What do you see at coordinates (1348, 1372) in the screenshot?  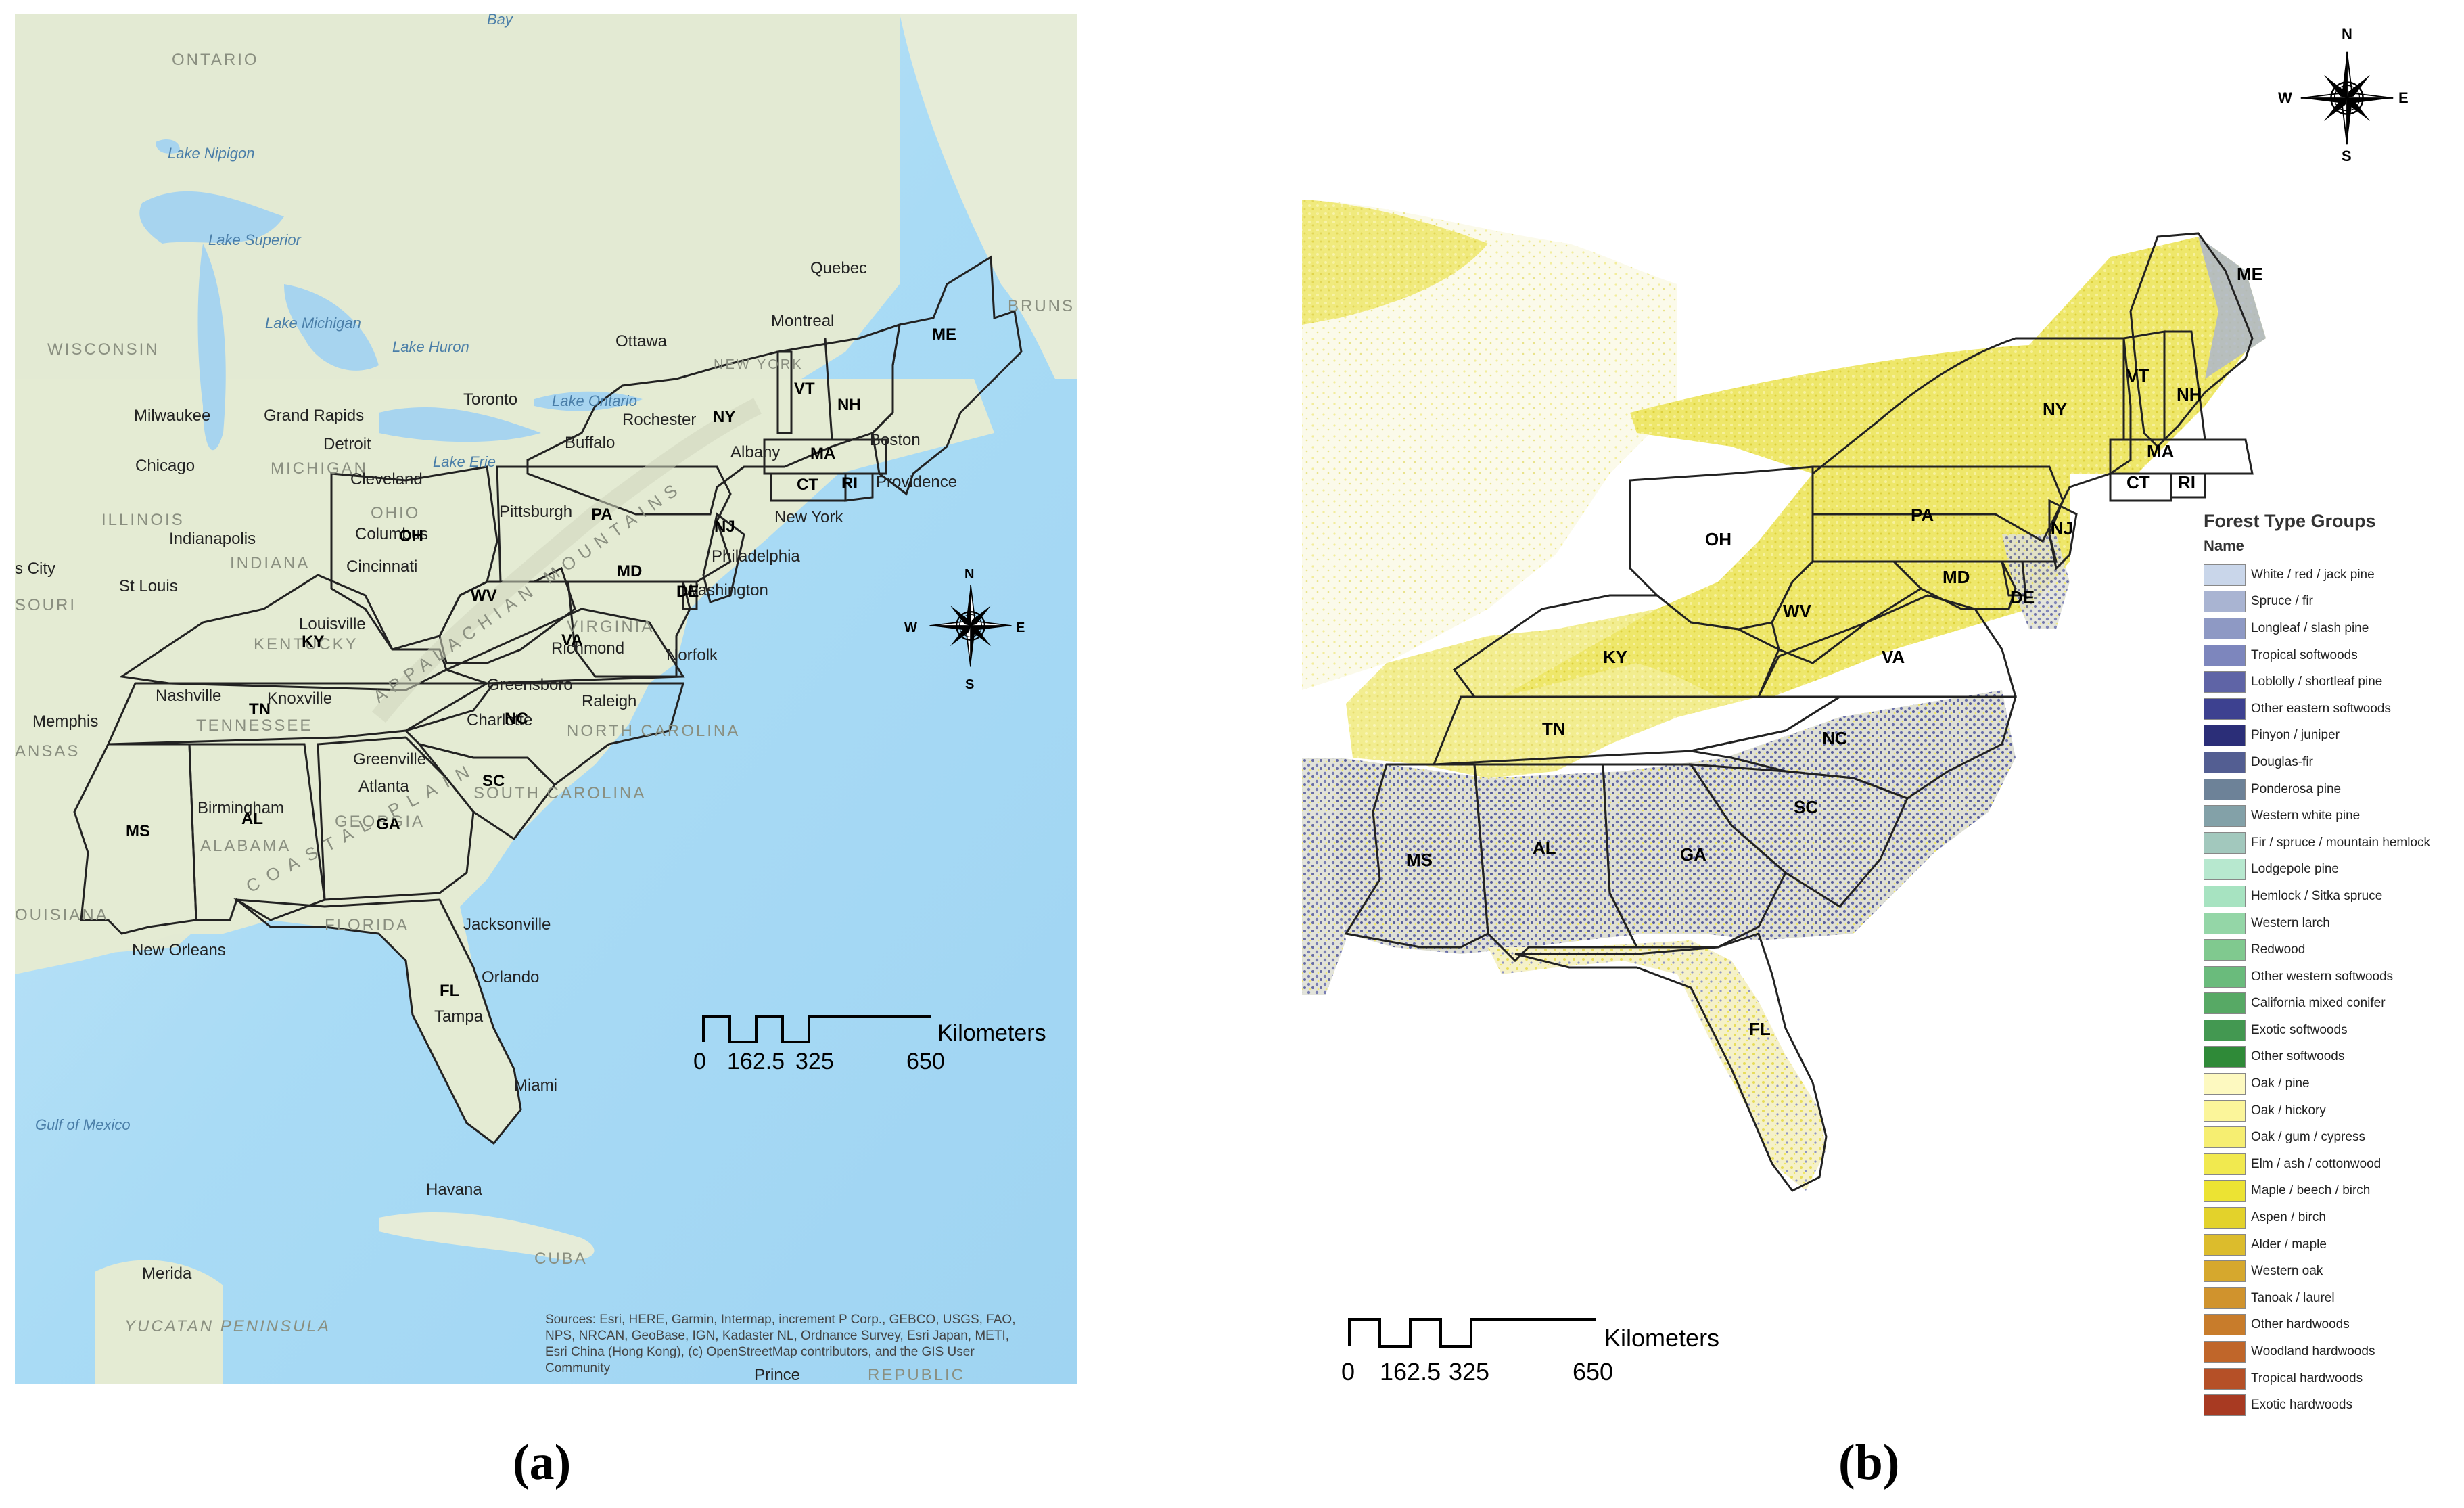 I see `scale-tick-label: 0` at bounding box center [1348, 1372].